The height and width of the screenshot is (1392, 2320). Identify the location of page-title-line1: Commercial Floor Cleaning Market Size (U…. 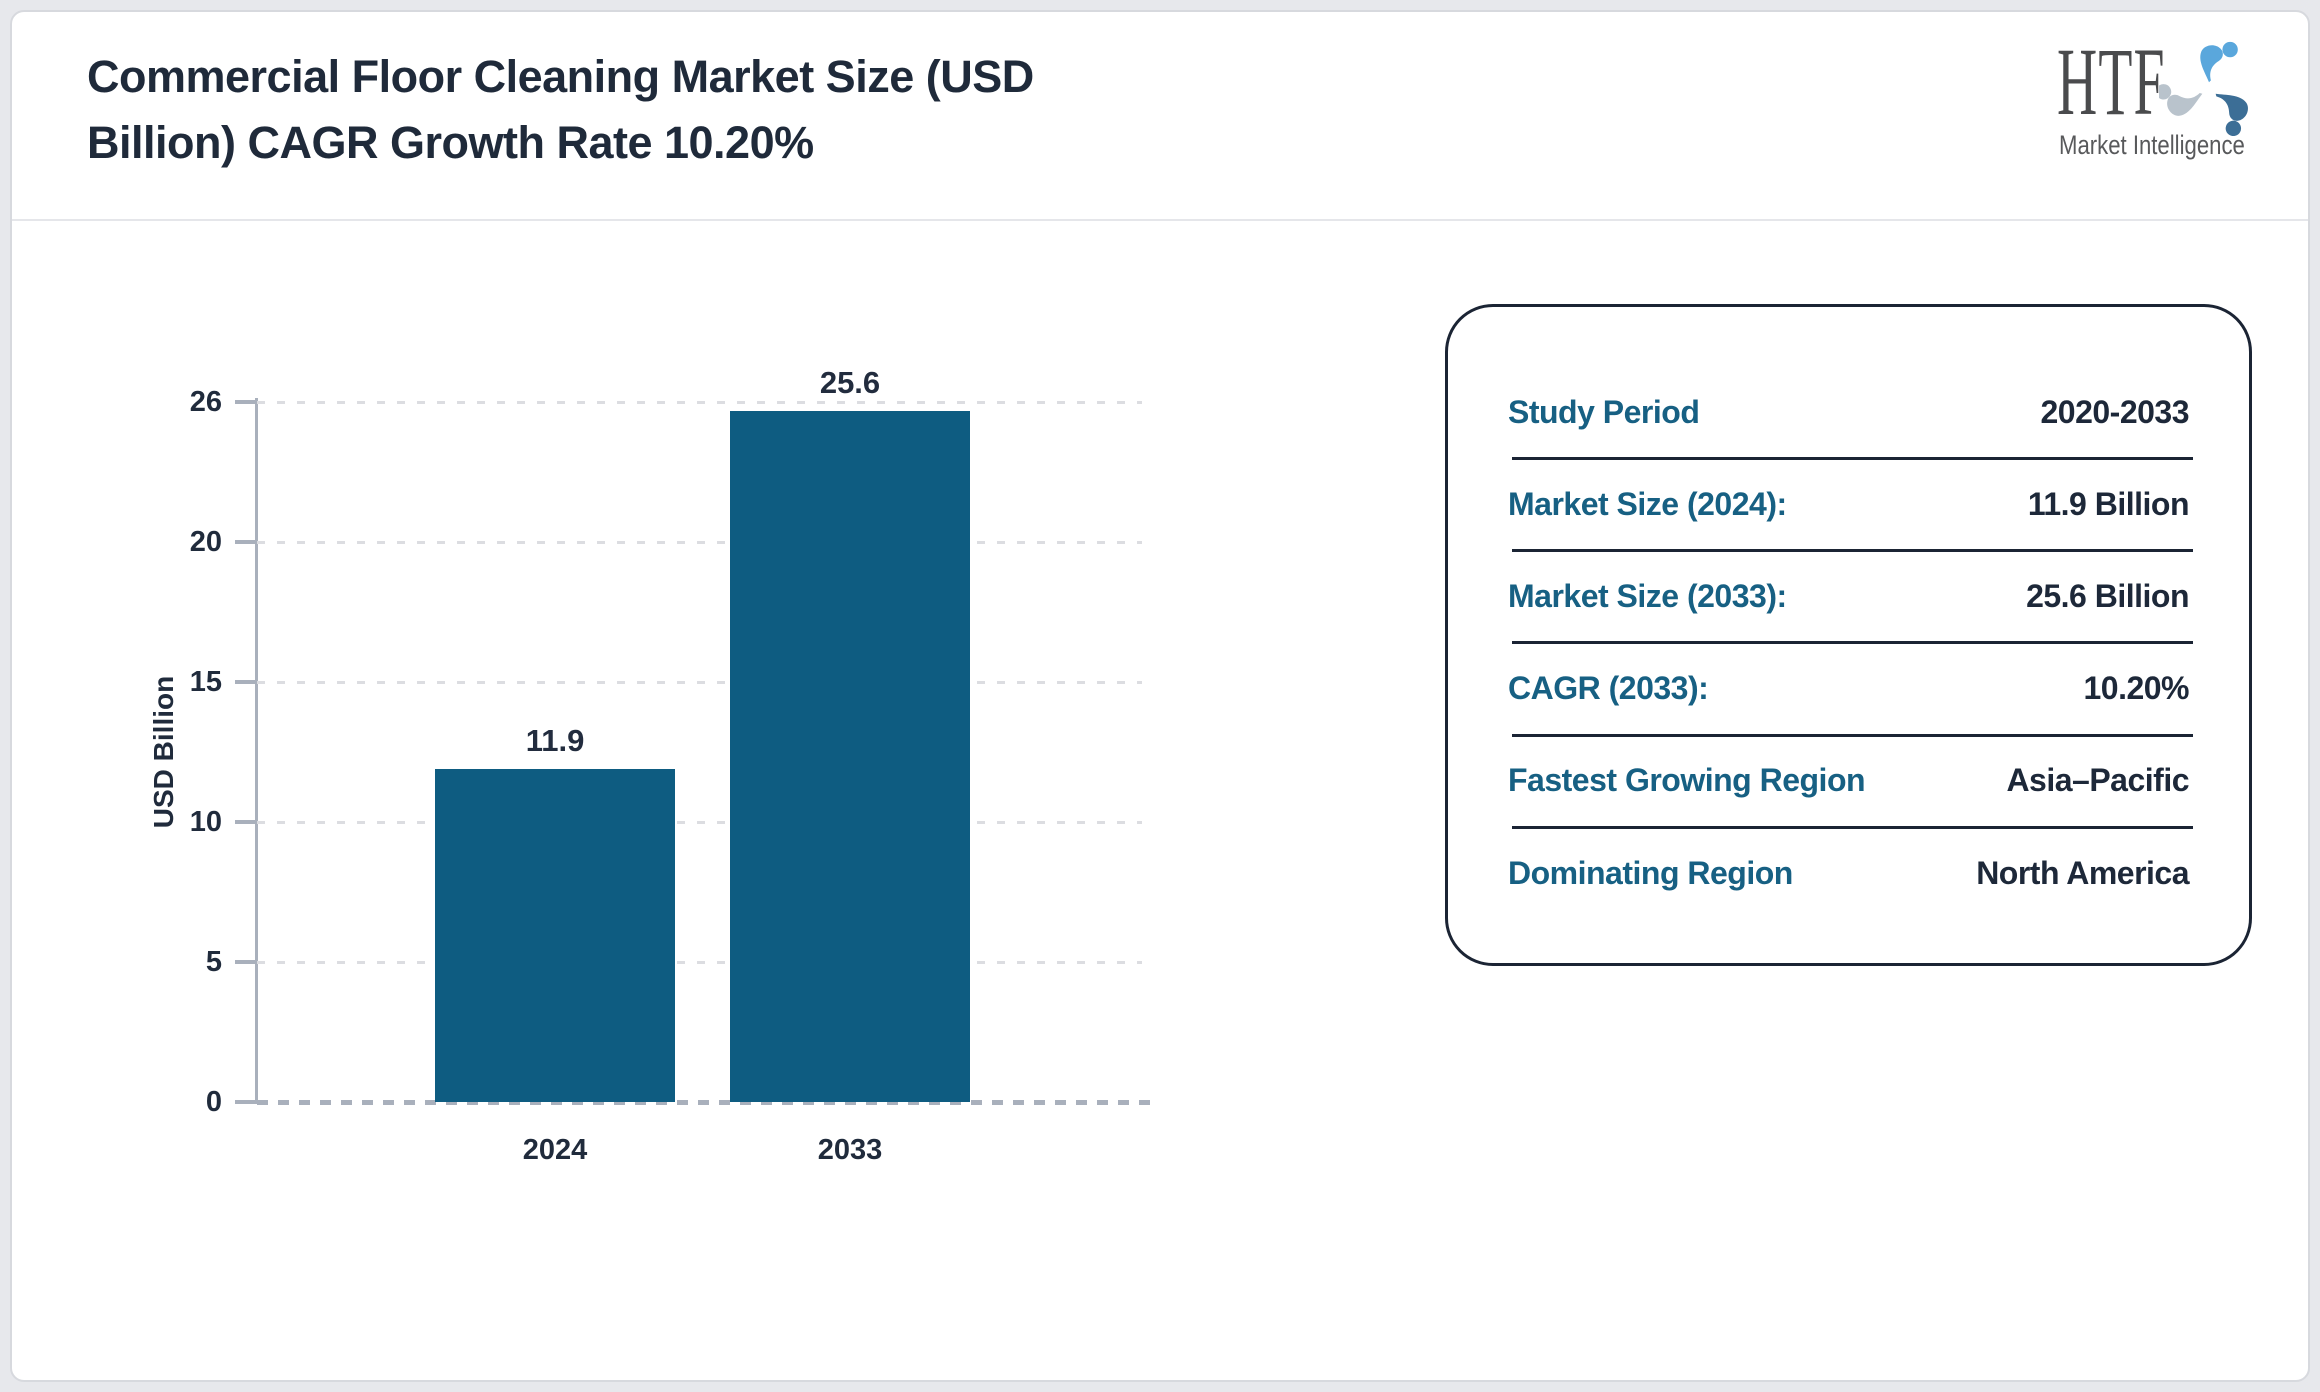
(560, 76).